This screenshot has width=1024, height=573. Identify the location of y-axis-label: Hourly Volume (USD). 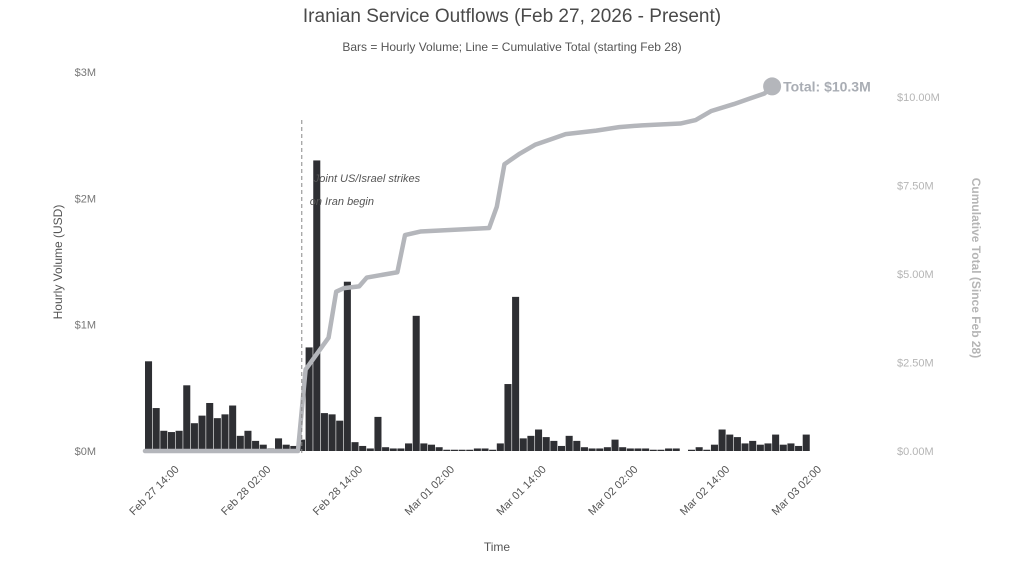
(58, 262).